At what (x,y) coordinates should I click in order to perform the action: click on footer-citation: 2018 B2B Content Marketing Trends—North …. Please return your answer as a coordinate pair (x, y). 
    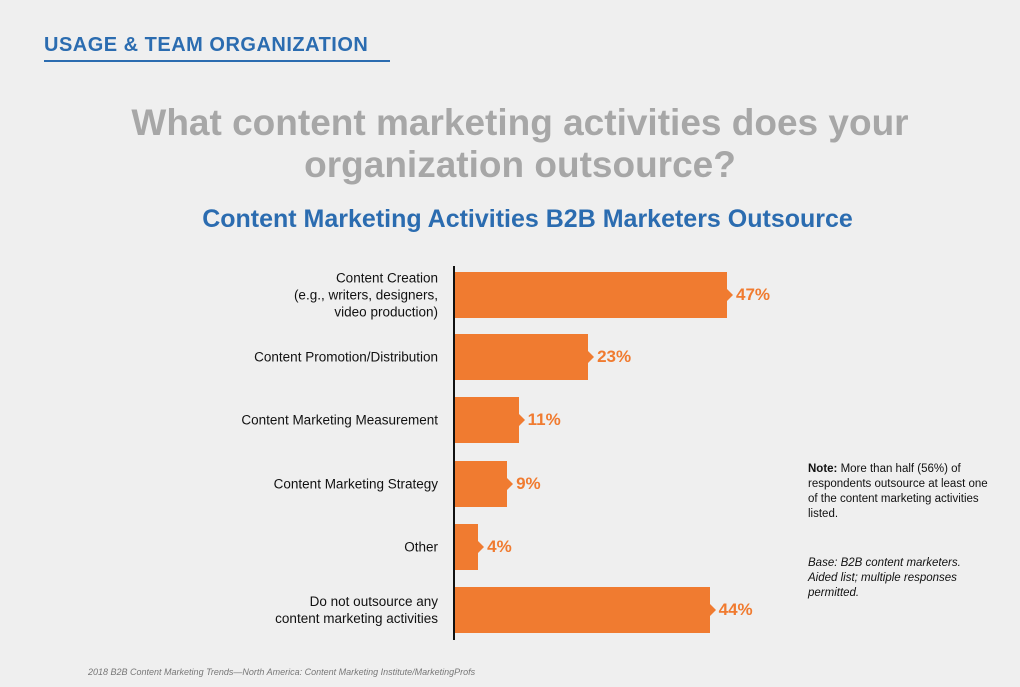
    Looking at the image, I should click on (282, 672).